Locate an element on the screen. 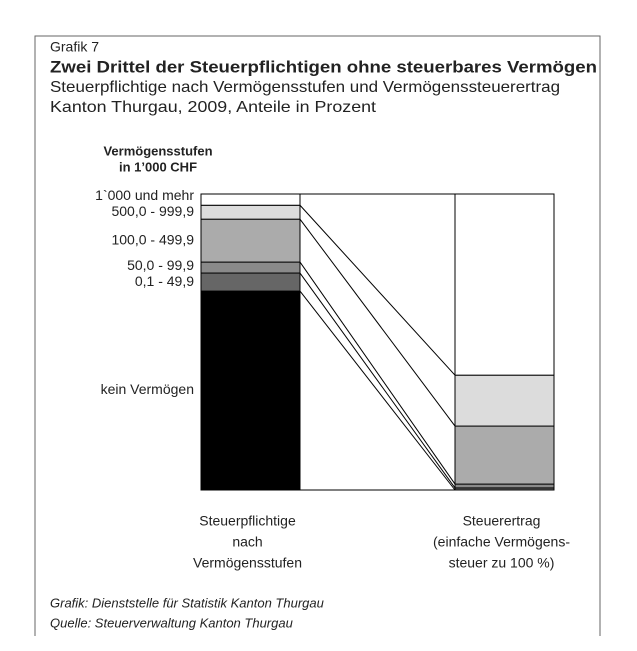 The image size is (637, 651). x-tick-label: (einfache Vermögens- is located at coordinates (501, 542).